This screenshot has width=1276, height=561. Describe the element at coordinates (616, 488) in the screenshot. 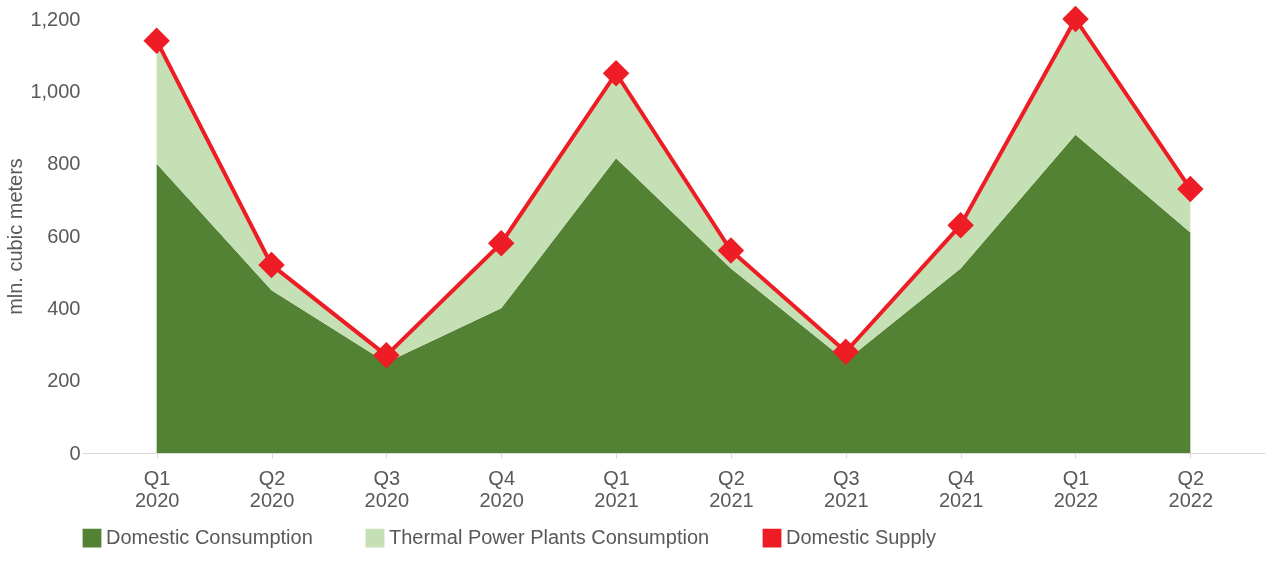

I see `x-tick-label: Q1 2021` at that location.